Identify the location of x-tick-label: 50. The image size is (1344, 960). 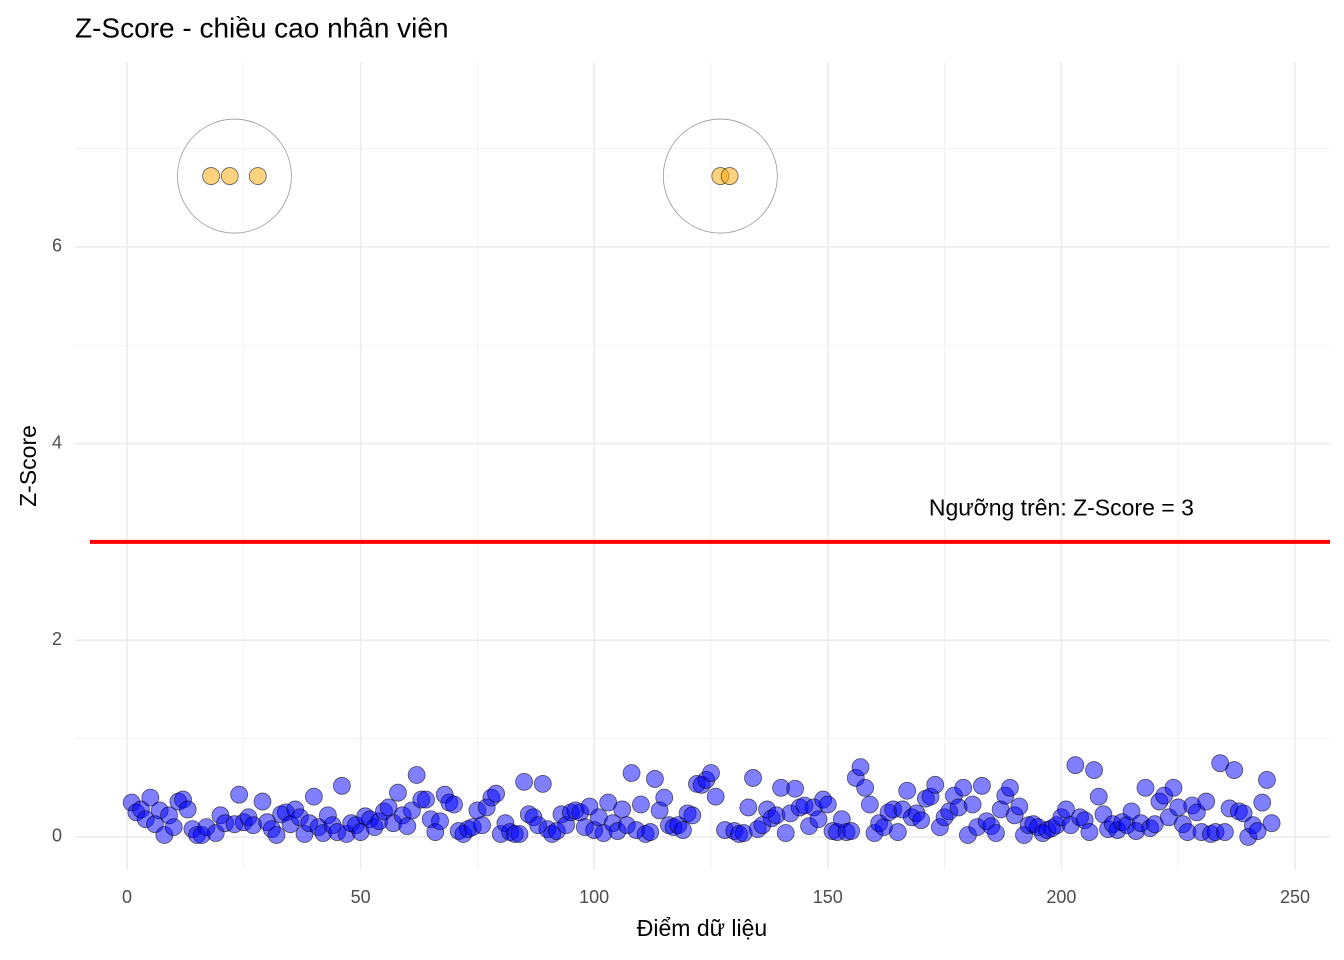
(361, 897).